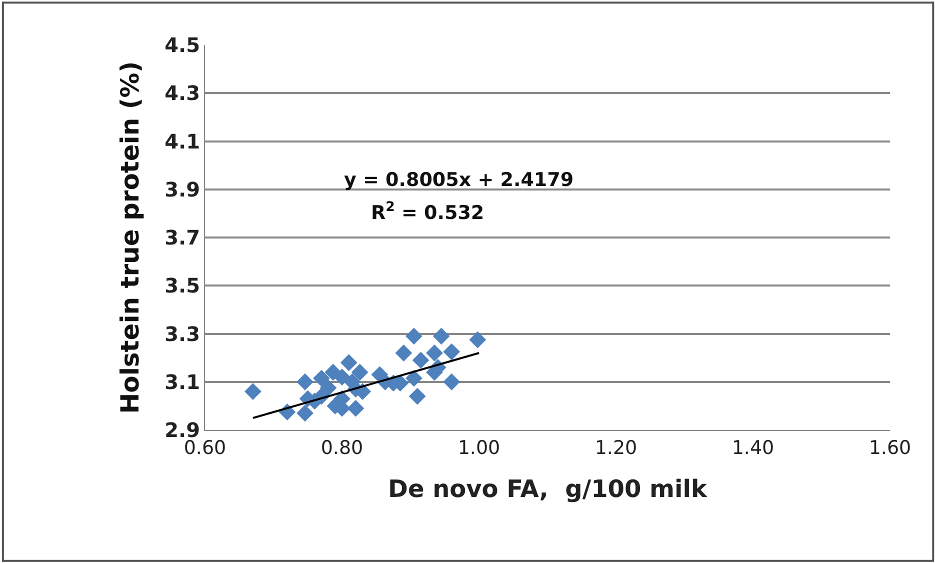 The width and height of the screenshot is (935, 563). I want to click on y-tick-label: 3.7, so click(182, 238).